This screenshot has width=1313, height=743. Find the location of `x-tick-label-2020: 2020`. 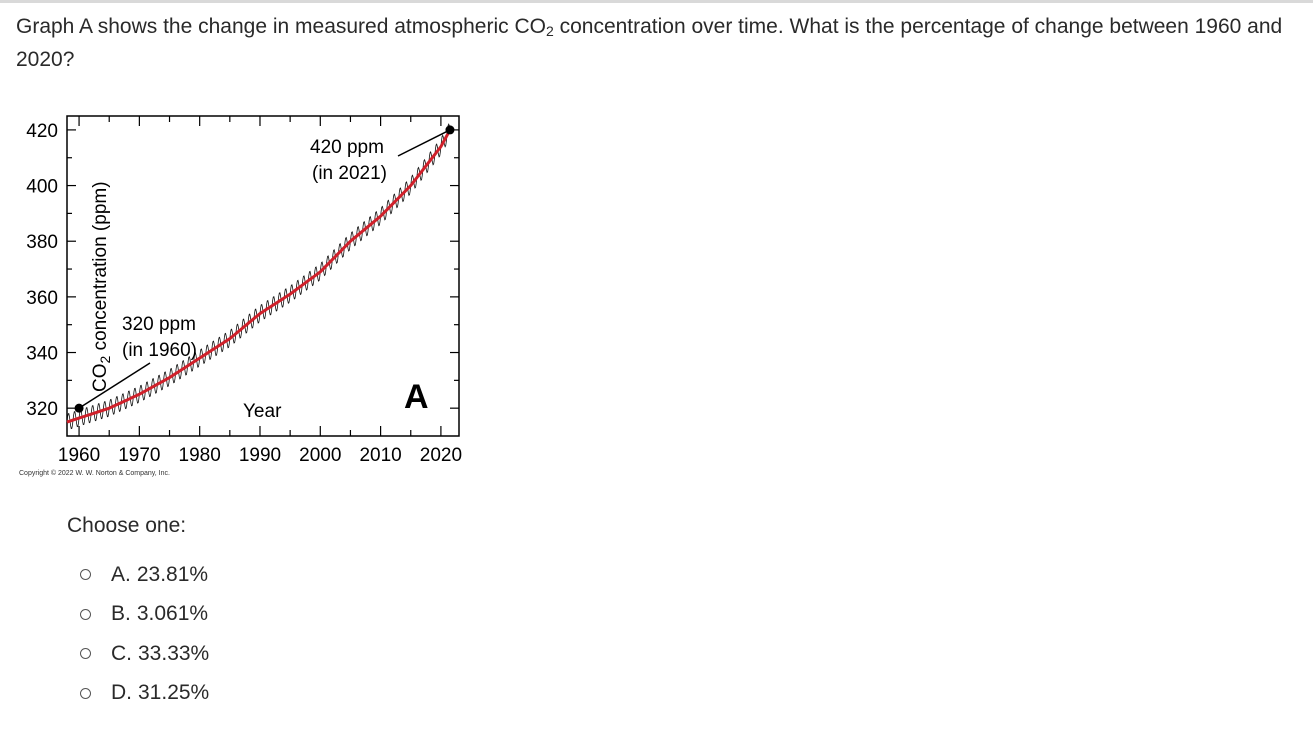

x-tick-label-2020: 2020 is located at coordinates (441, 455).